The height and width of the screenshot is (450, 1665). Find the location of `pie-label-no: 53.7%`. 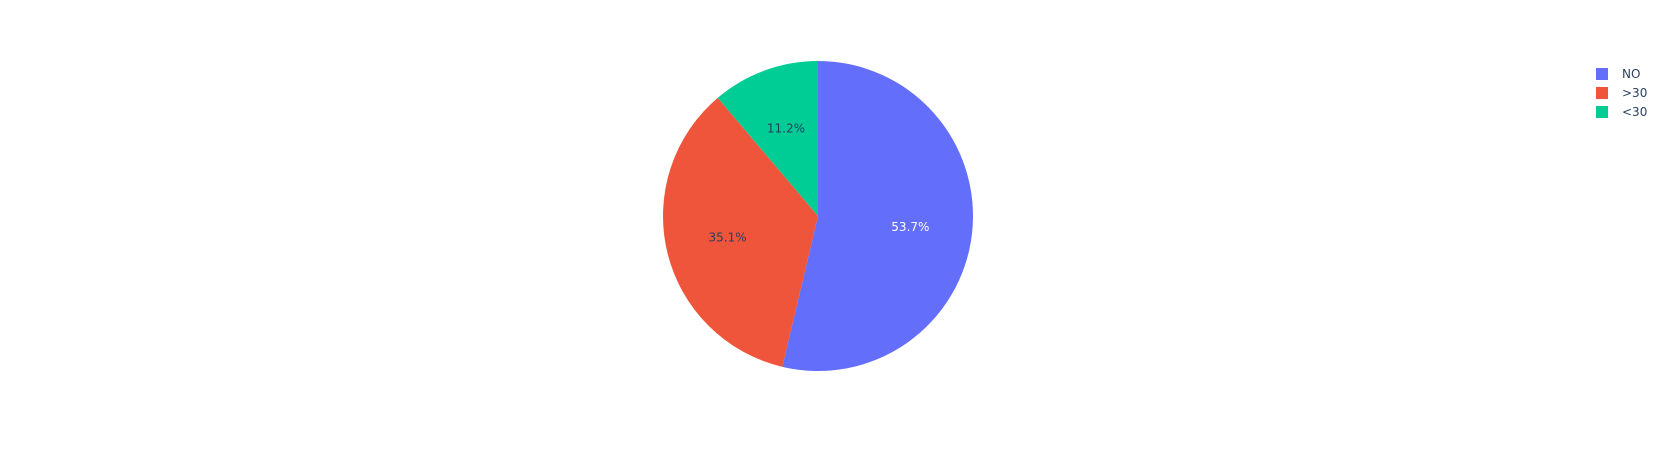

pie-label-no: 53.7% is located at coordinates (910, 227).